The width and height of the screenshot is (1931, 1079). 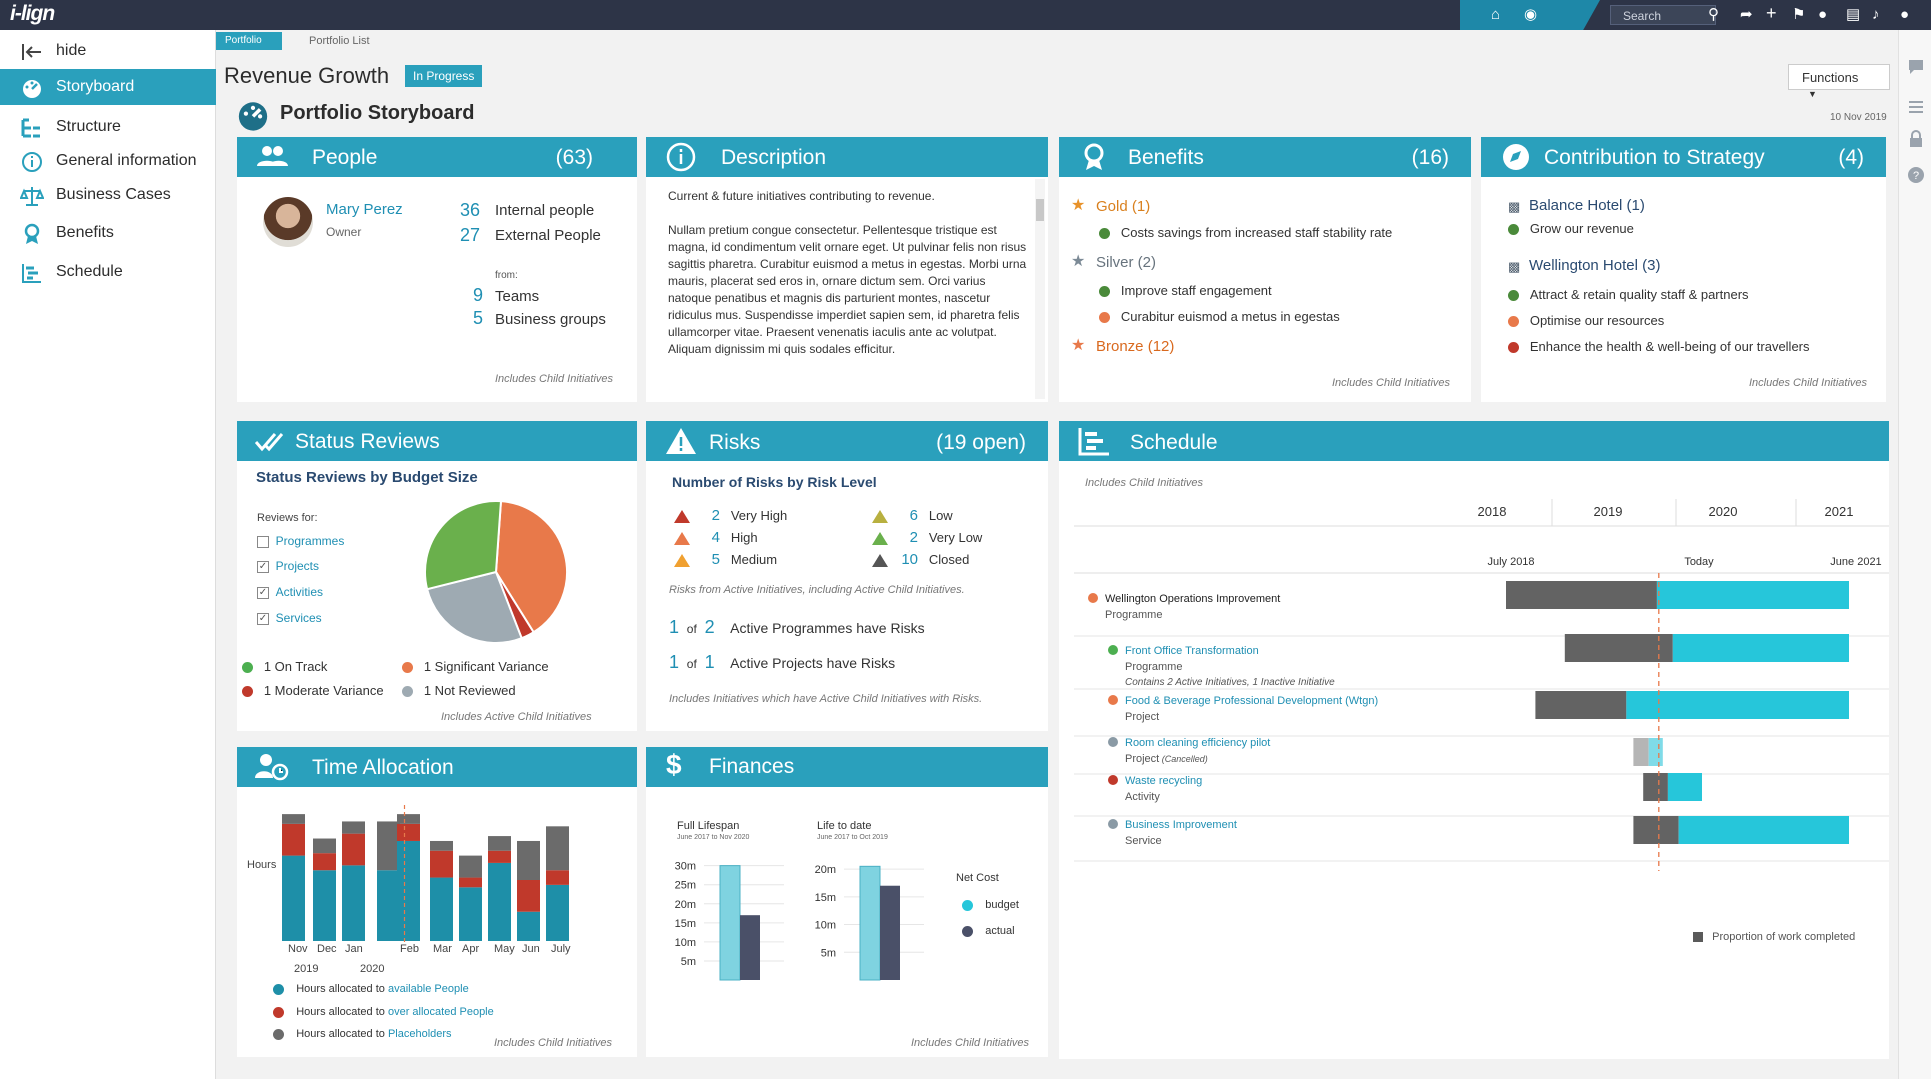 What do you see at coordinates (847, 767) in the screenshot?
I see `finances-header: $ Finances` at bounding box center [847, 767].